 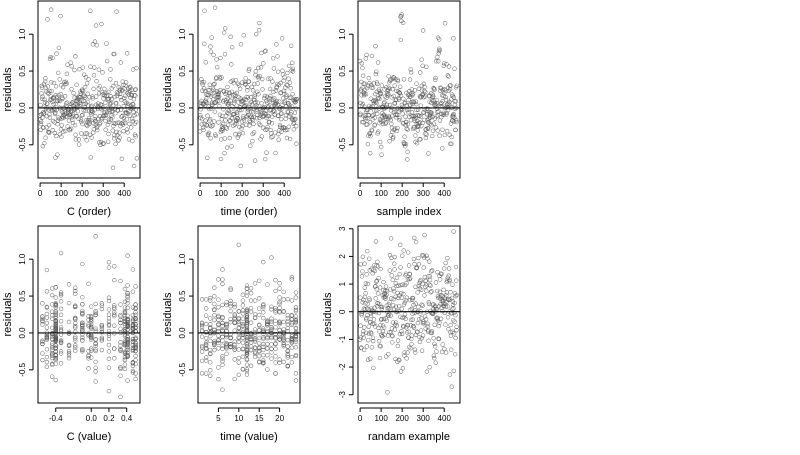 I want to click on x-tick-label: 10, so click(x=238, y=418).